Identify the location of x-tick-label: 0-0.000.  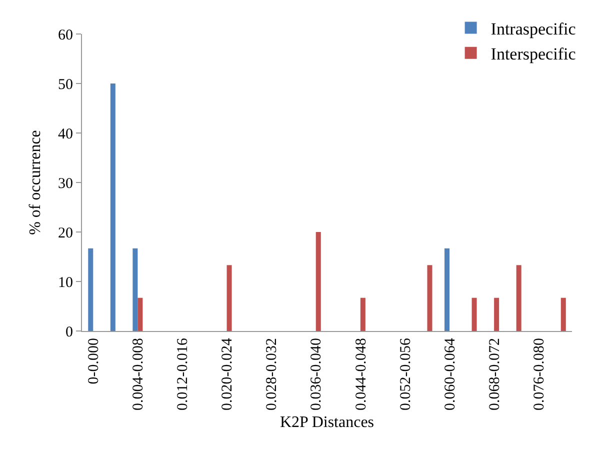
(94, 361).